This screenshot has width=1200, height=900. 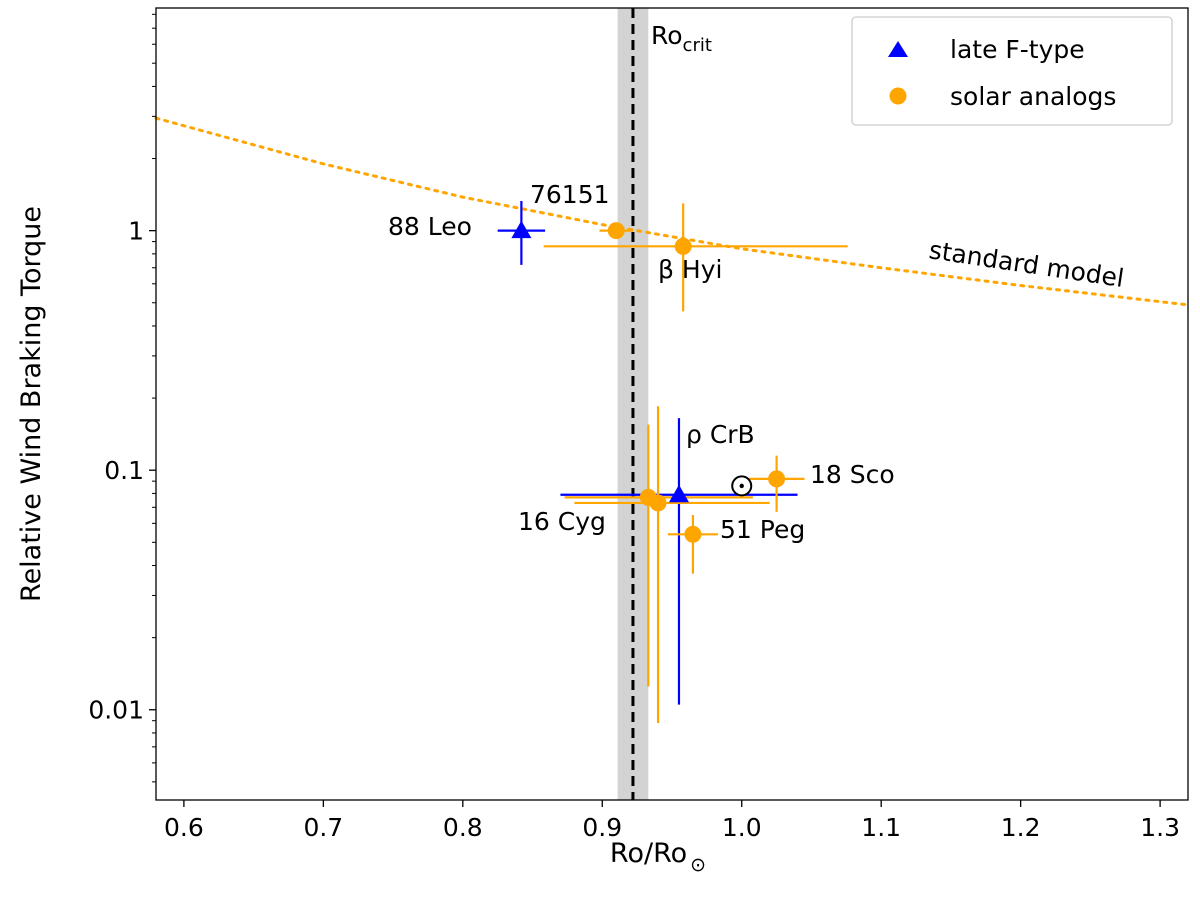 I want to click on sun-symbol-dot, so click(x=741, y=486).